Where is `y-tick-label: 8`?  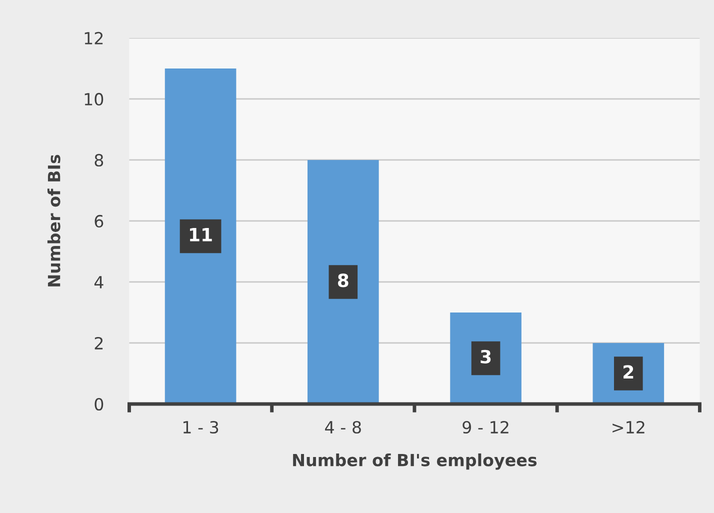 y-tick-label: 8 is located at coordinates (99, 160).